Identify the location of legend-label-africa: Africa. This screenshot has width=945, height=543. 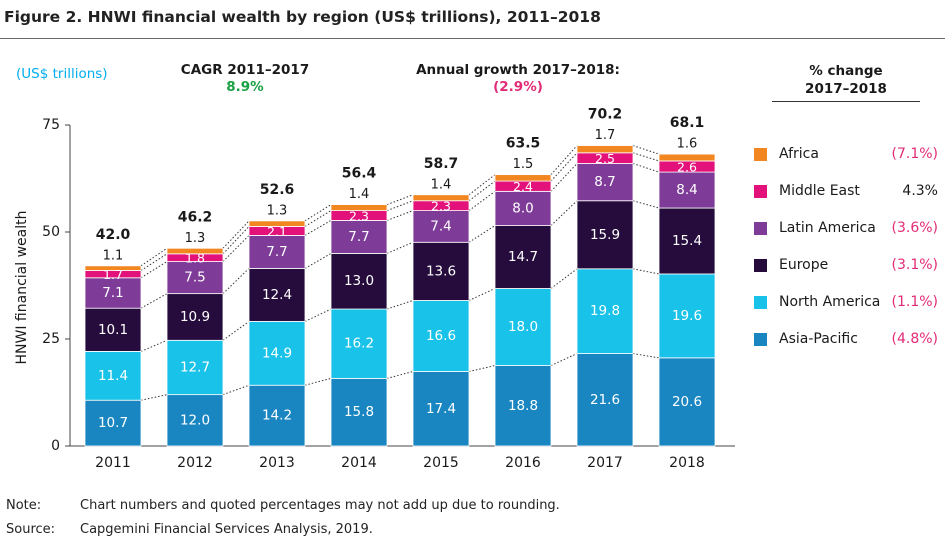
(799, 154).